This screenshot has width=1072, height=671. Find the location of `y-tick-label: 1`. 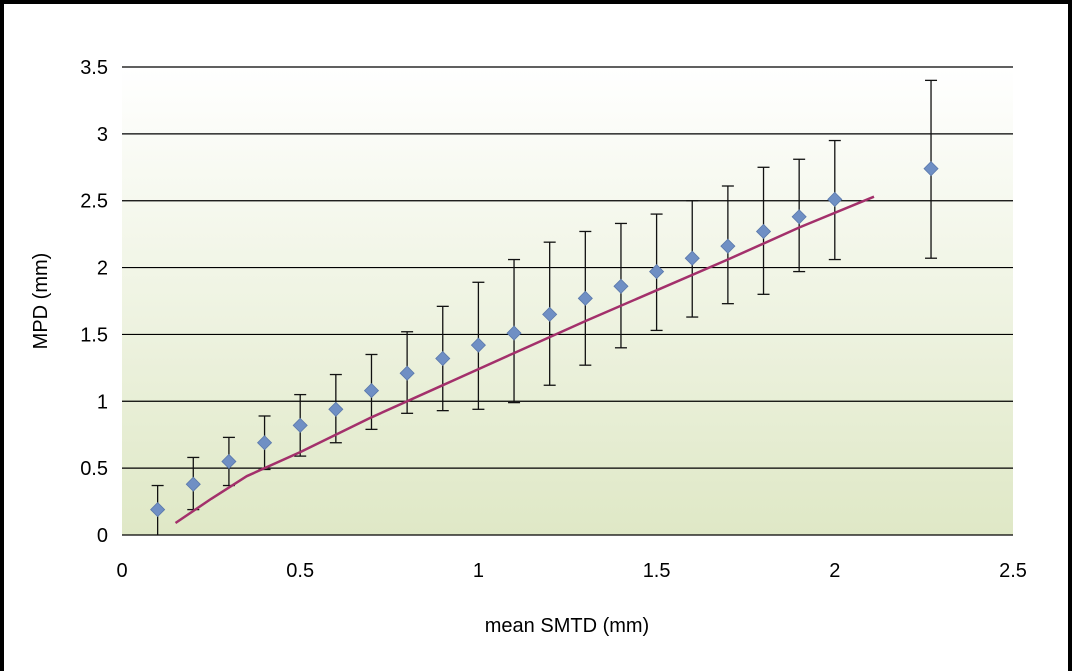

y-tick-label: 1 is located at coordinates (102, 402).